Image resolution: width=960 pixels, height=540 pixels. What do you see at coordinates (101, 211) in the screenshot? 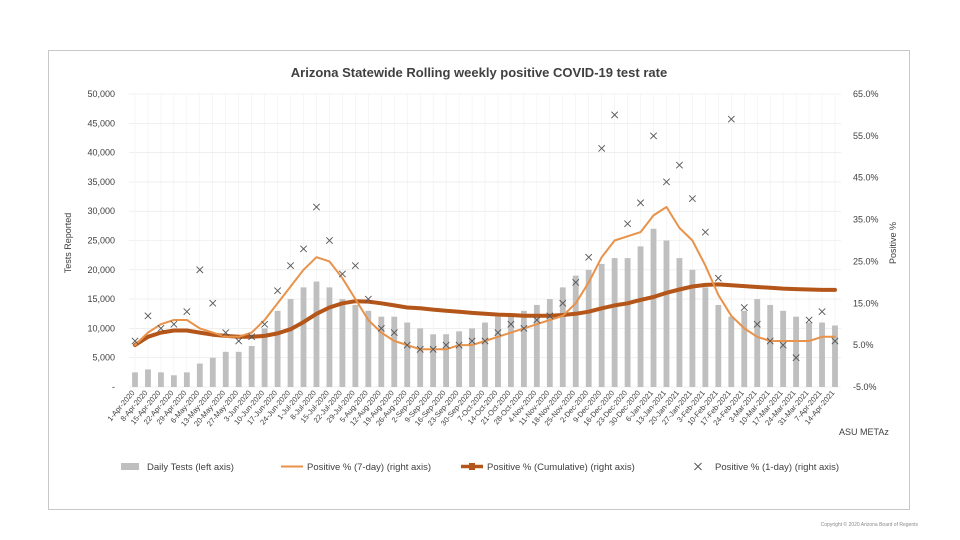
I see `y-left-tick-label: 30,000` at bounding box center [101, 211].